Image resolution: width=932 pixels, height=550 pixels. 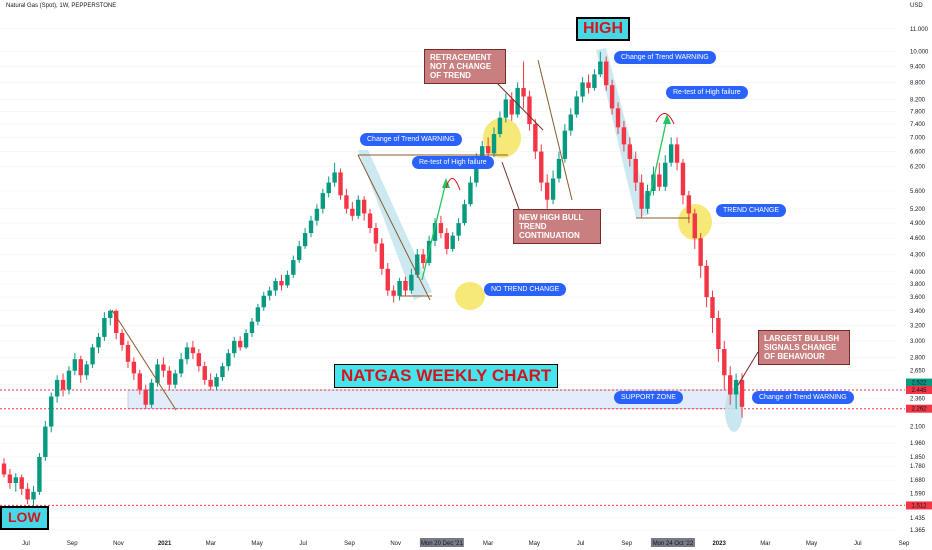 What do you see at coordinates (446, 183) in the screenshot?
I see `green-arrowhead` at bounding box center [446, 183].